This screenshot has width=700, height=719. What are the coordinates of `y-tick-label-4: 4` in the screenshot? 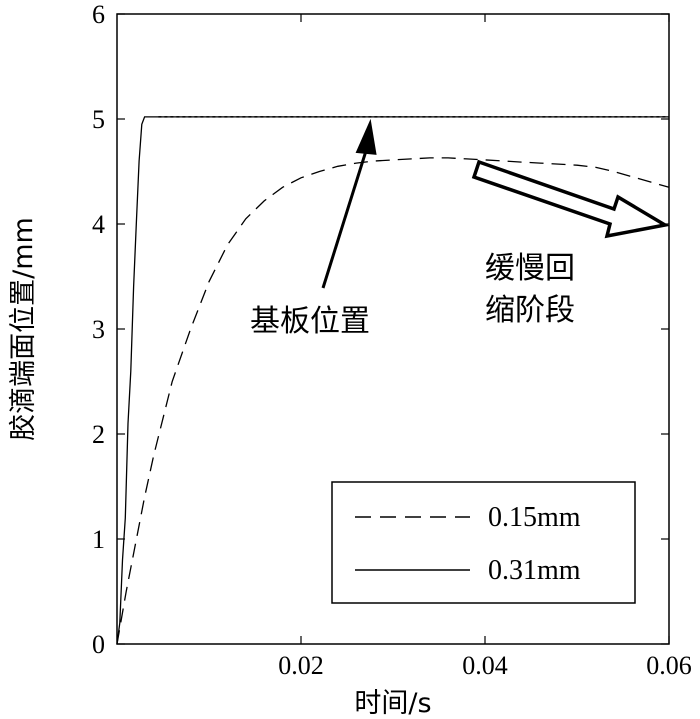 It's located at (98, 224).